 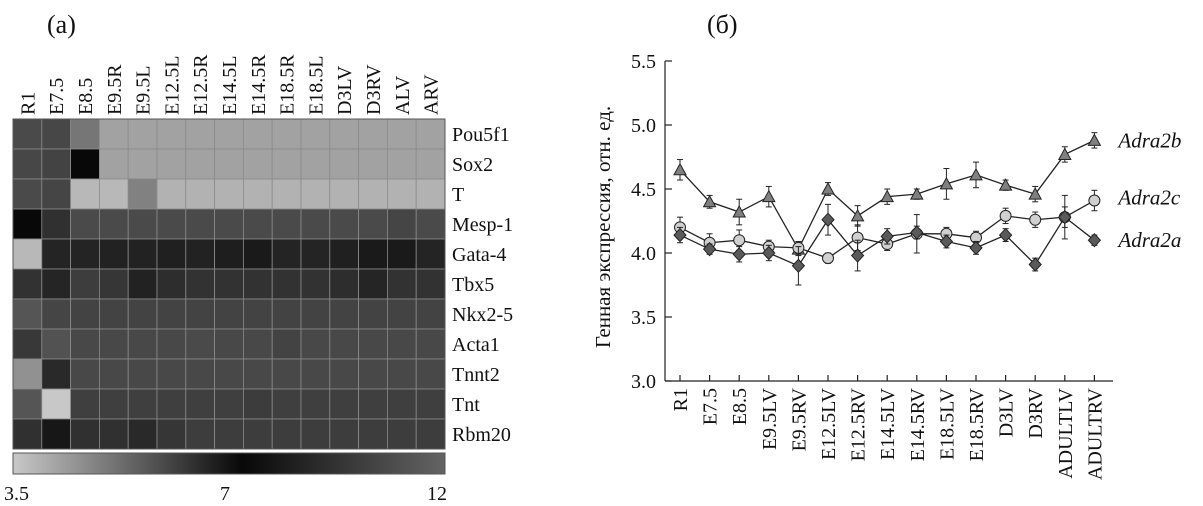 What do you see at coordinates (643, 190) in the screenshot?
I see `y-tick-label: 4.5` at bounding box center [643, 190].